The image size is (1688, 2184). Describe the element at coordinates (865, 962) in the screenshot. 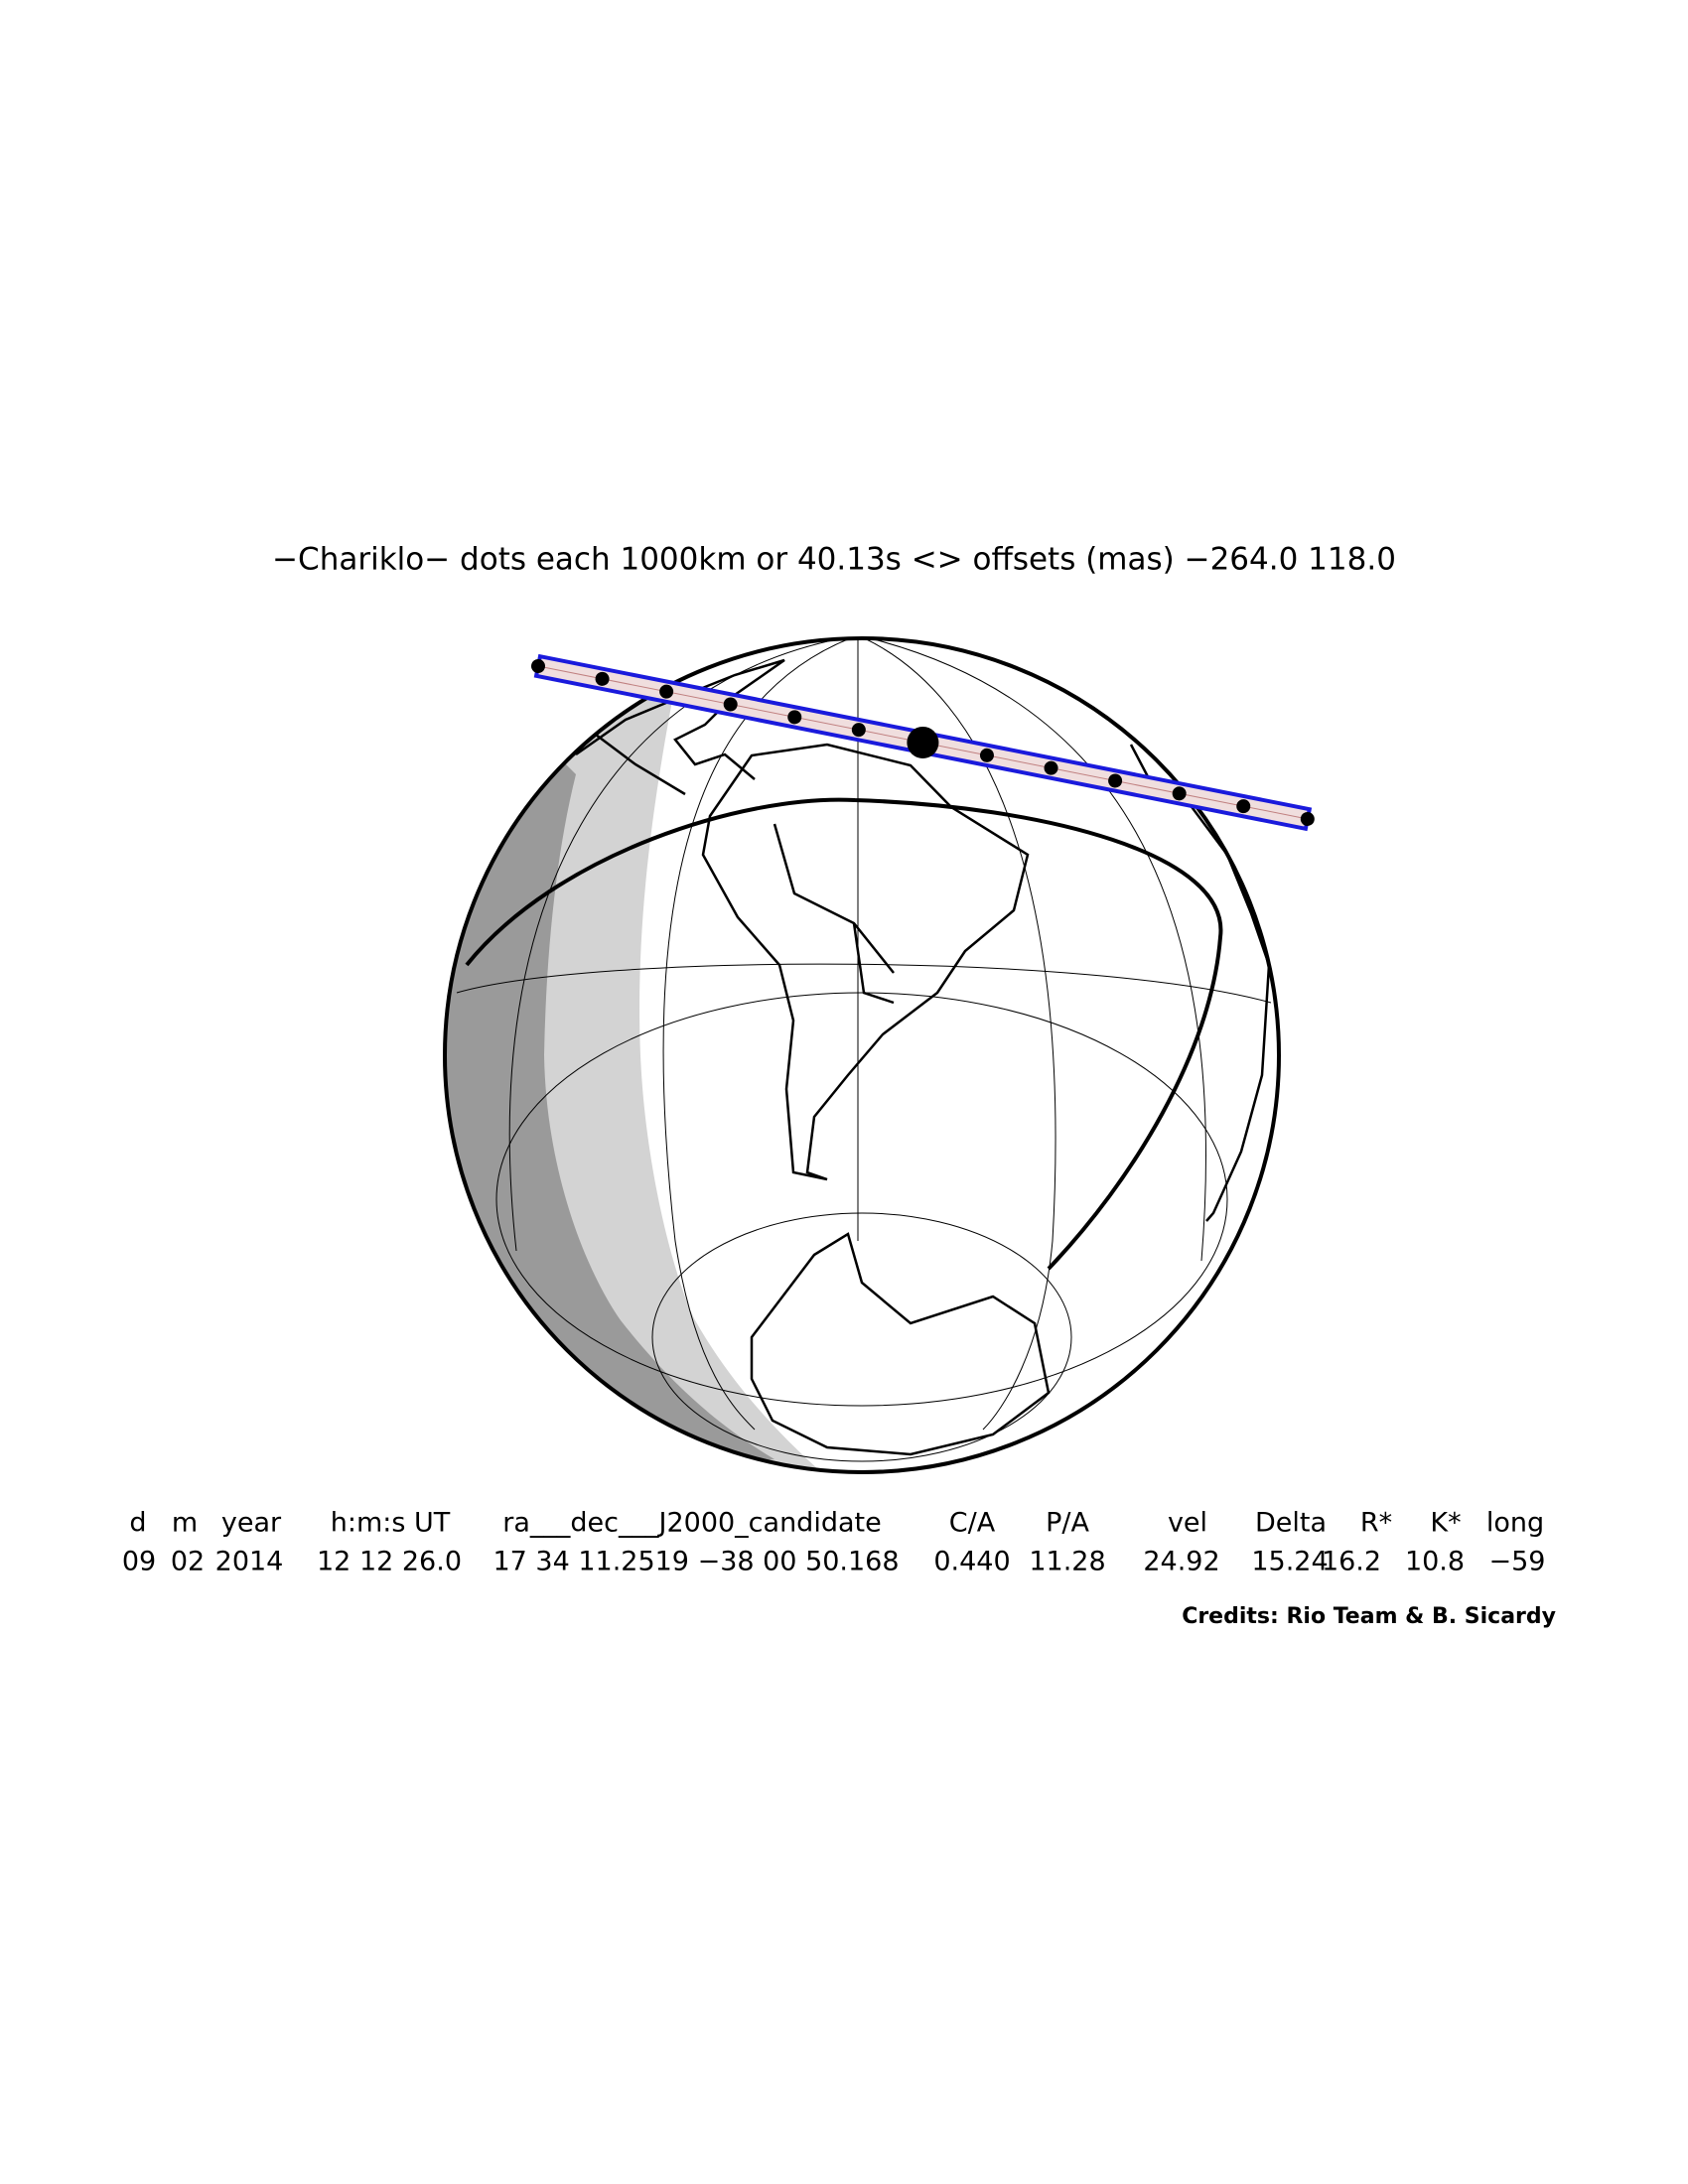

I see `south-america` at that location.